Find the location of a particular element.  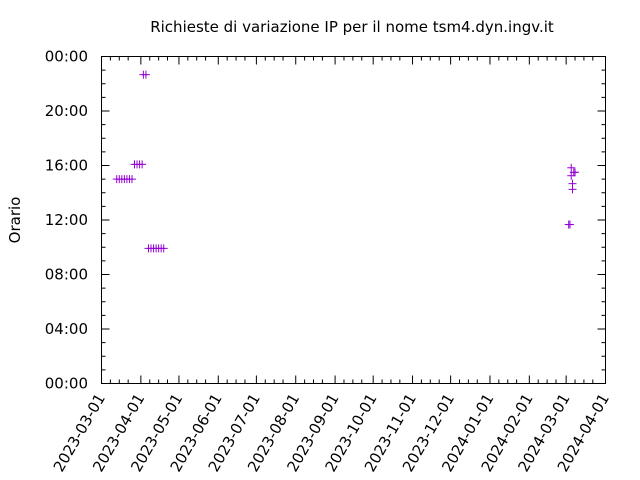

y-tick-label: 08:00 is located at coordinates (66, 275).